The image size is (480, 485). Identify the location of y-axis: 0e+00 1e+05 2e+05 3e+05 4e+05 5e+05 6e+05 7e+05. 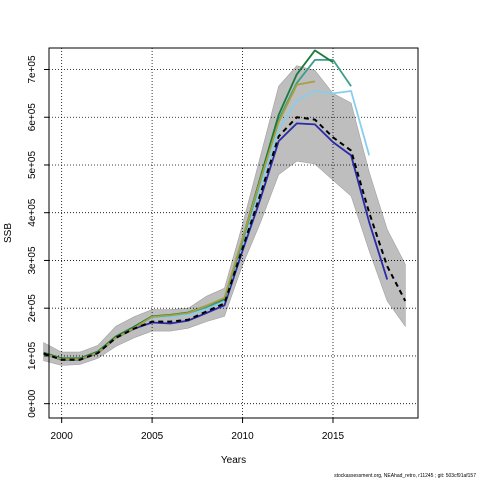
(38, 236).